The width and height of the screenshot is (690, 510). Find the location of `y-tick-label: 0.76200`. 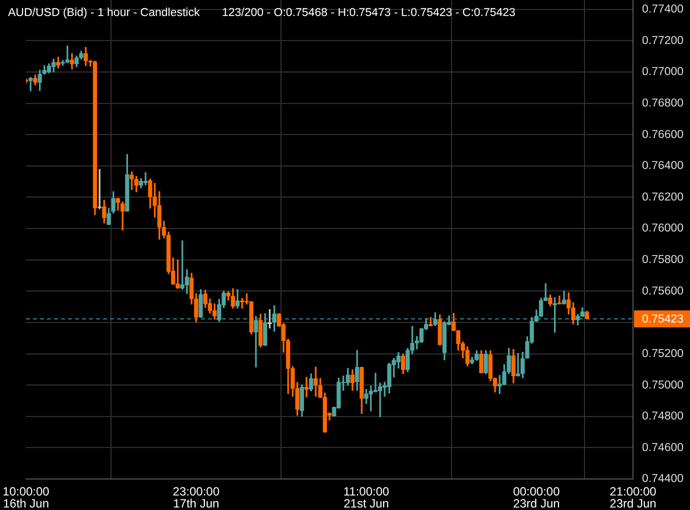

y-tick-label: 0.76200 is located at coordinates (663, 197).